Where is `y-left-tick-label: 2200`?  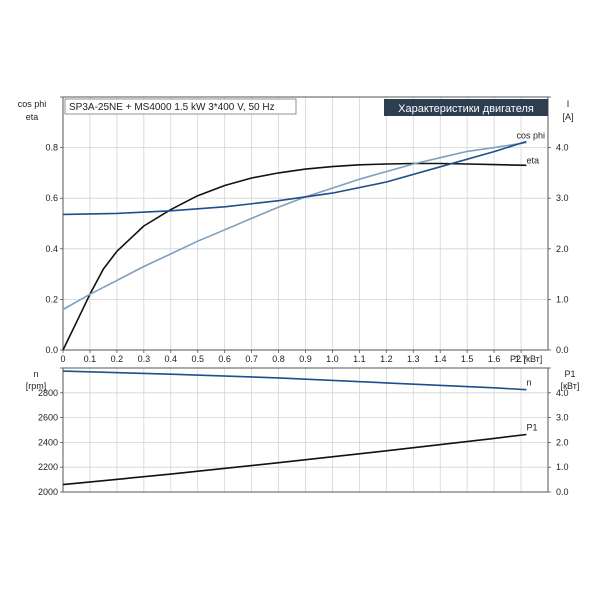
y-left-tick-label: 2200 is located at coordinates (48, 467).